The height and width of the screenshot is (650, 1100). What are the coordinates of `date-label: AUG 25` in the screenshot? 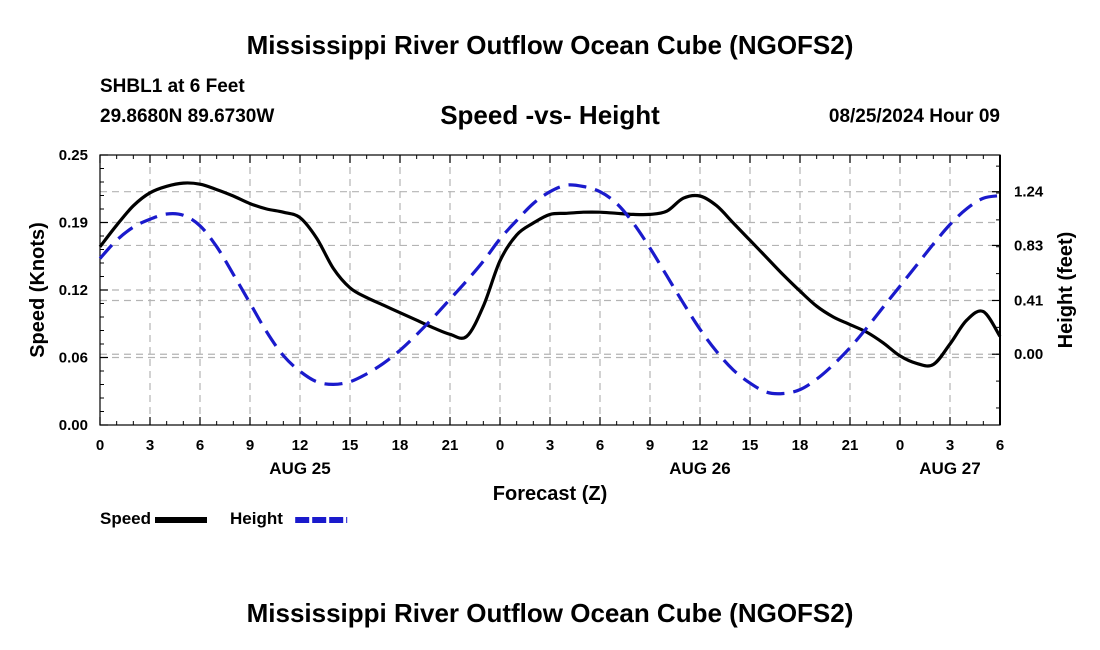 It's located at (299, 468).